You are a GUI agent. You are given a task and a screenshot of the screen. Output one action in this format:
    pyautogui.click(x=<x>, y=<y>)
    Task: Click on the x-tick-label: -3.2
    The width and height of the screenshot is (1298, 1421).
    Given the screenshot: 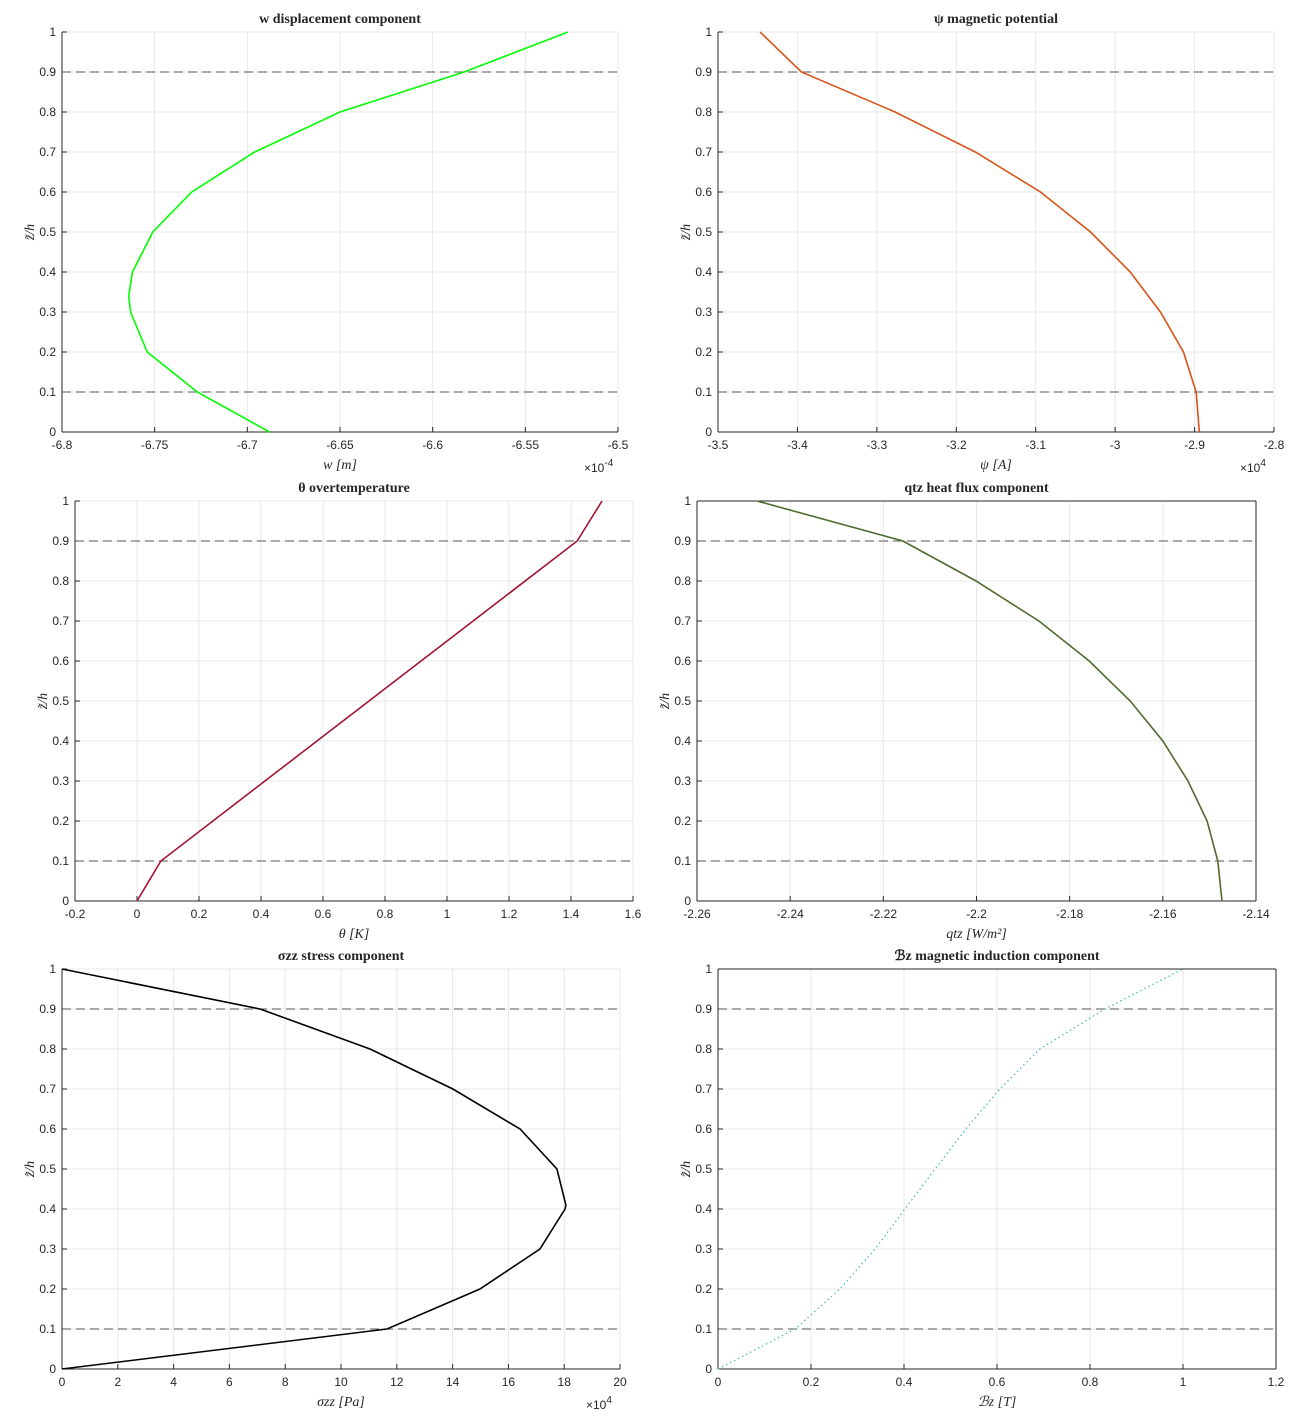 What is the action you would take?
    pyautogui.click(x=956, y=445)
    